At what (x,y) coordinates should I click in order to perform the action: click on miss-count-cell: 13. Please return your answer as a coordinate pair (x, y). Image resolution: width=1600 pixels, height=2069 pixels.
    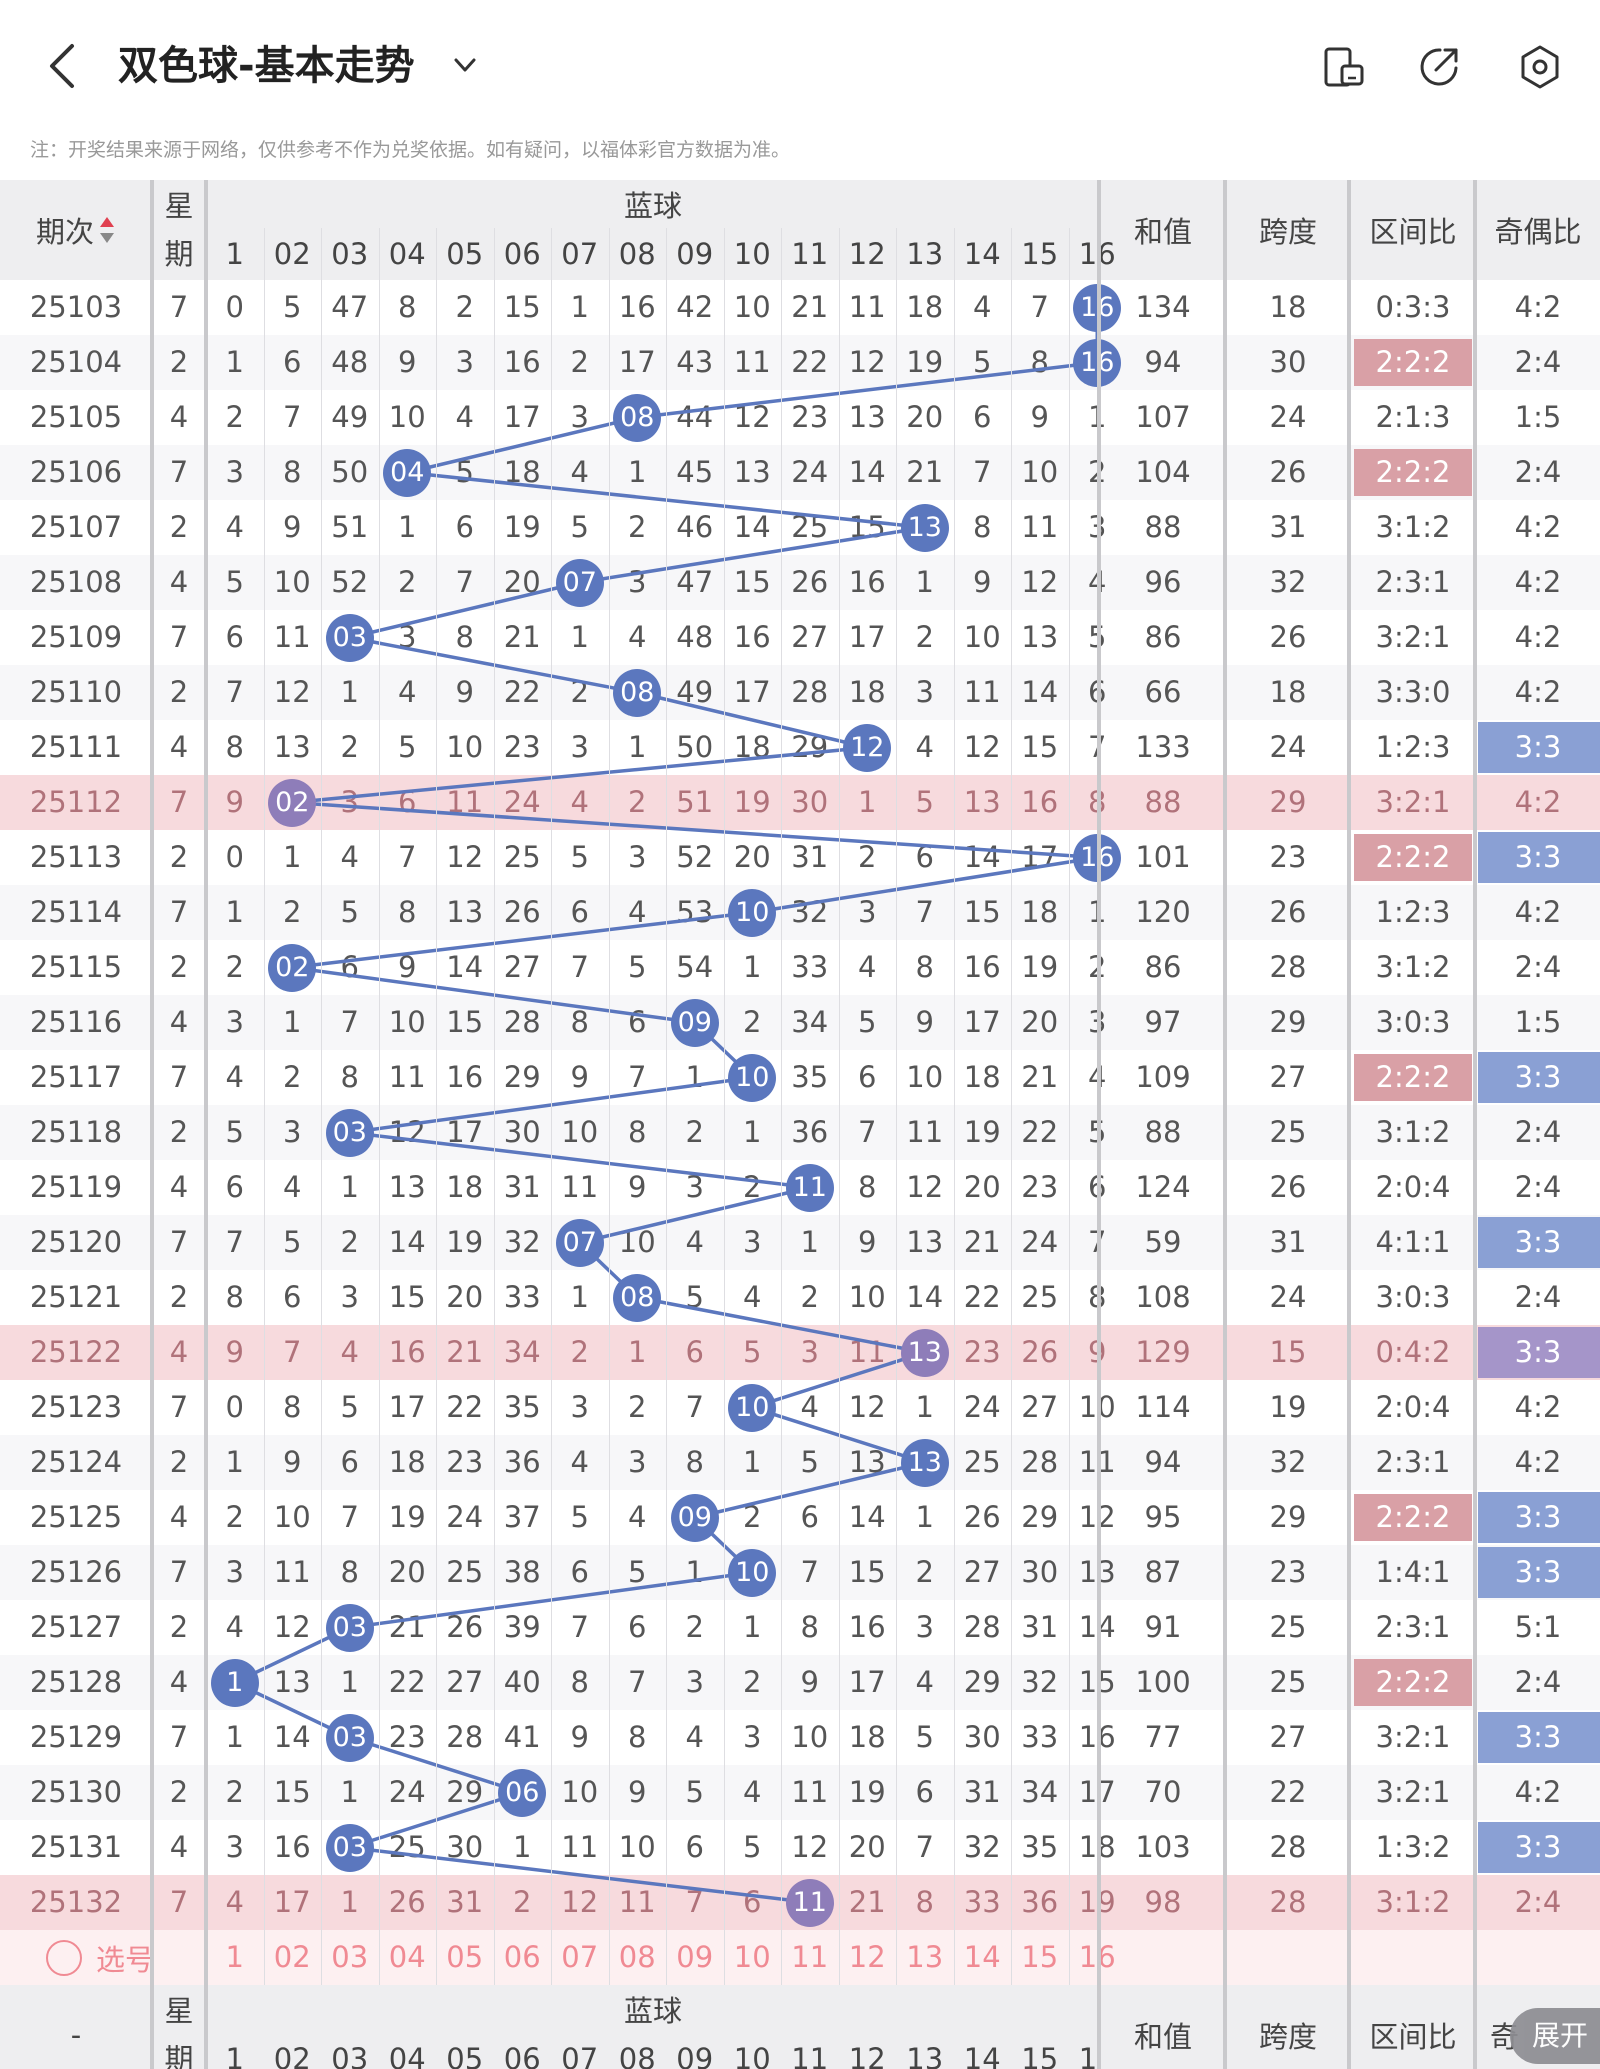
    Looking at the image, I should click on (1040, 637).